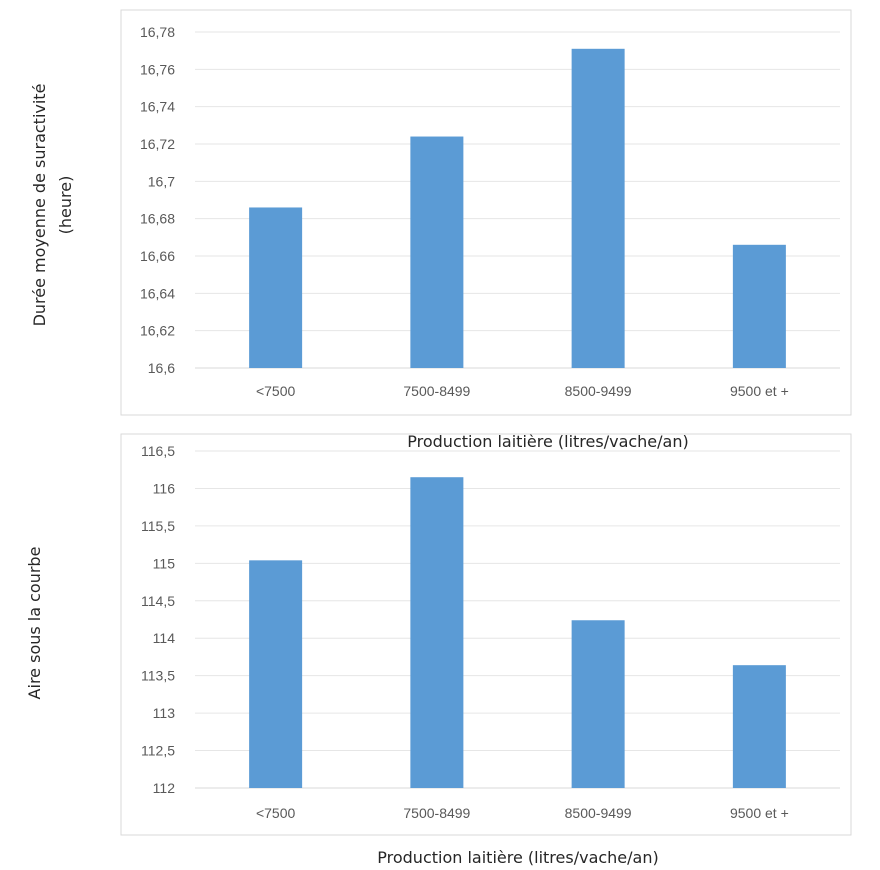 This screenshot has width=880, height=870. What do you see at coordinates (164, 638) in the screenshot?
I see `y-tick-label: 114` at bounding box center [164, 638].